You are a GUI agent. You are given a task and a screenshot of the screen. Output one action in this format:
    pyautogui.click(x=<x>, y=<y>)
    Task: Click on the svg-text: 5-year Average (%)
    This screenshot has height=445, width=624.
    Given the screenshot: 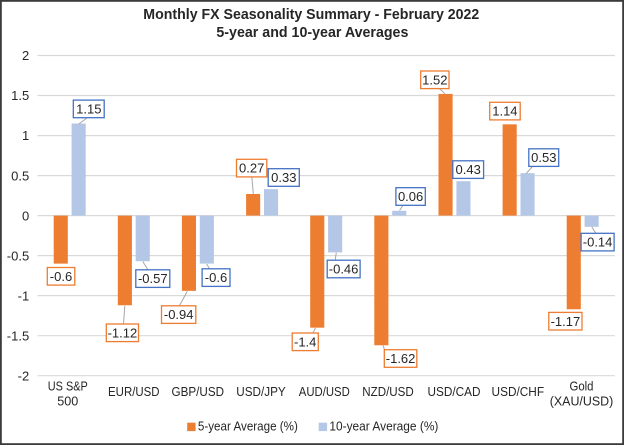 What is the action you would take?
    pyautogui.click(x=248, y=425)
    